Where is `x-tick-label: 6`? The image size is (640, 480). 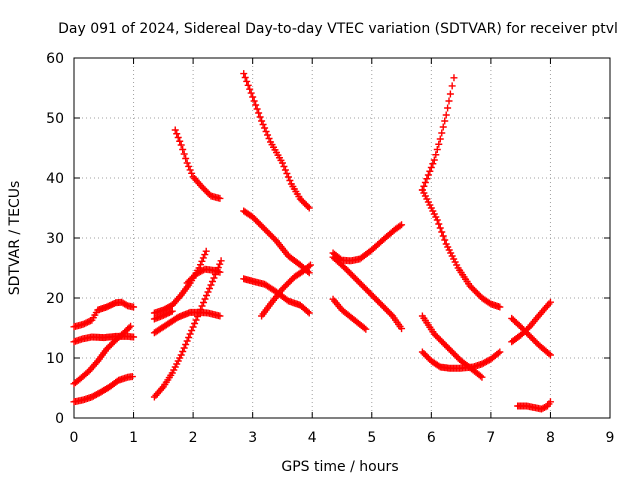
x-tick-label: 6 is located at coordinates (431, 438).